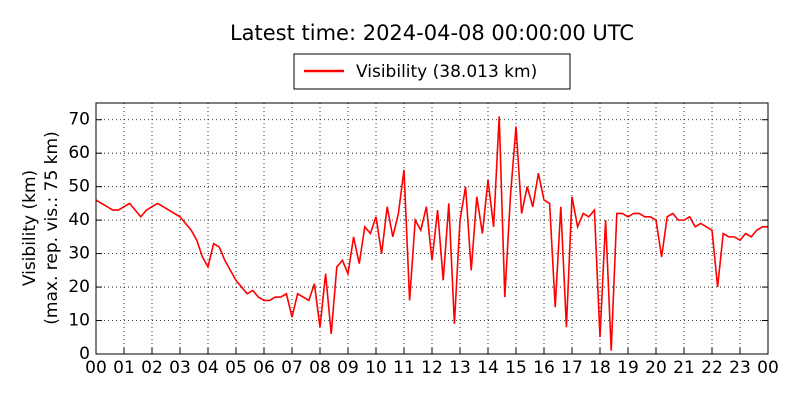 The width and height of the screenshot is (800, 404). What do you see at coordinates (236, 368) in the screenshot?
I see `x-tick-label: 05` at bounding box center [236, 368].